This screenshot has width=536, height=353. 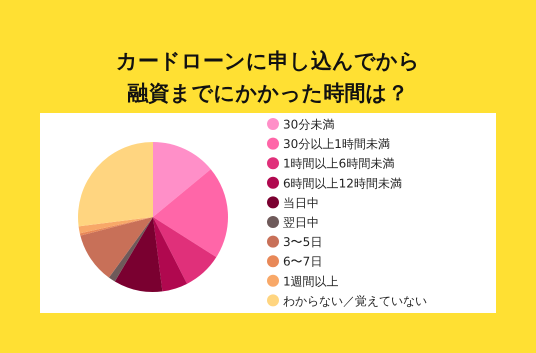 What do you see at coordinates (311, 281) in the screenshot?
I see `legend-label: 1週間以上` at bounding box center [311, 281].